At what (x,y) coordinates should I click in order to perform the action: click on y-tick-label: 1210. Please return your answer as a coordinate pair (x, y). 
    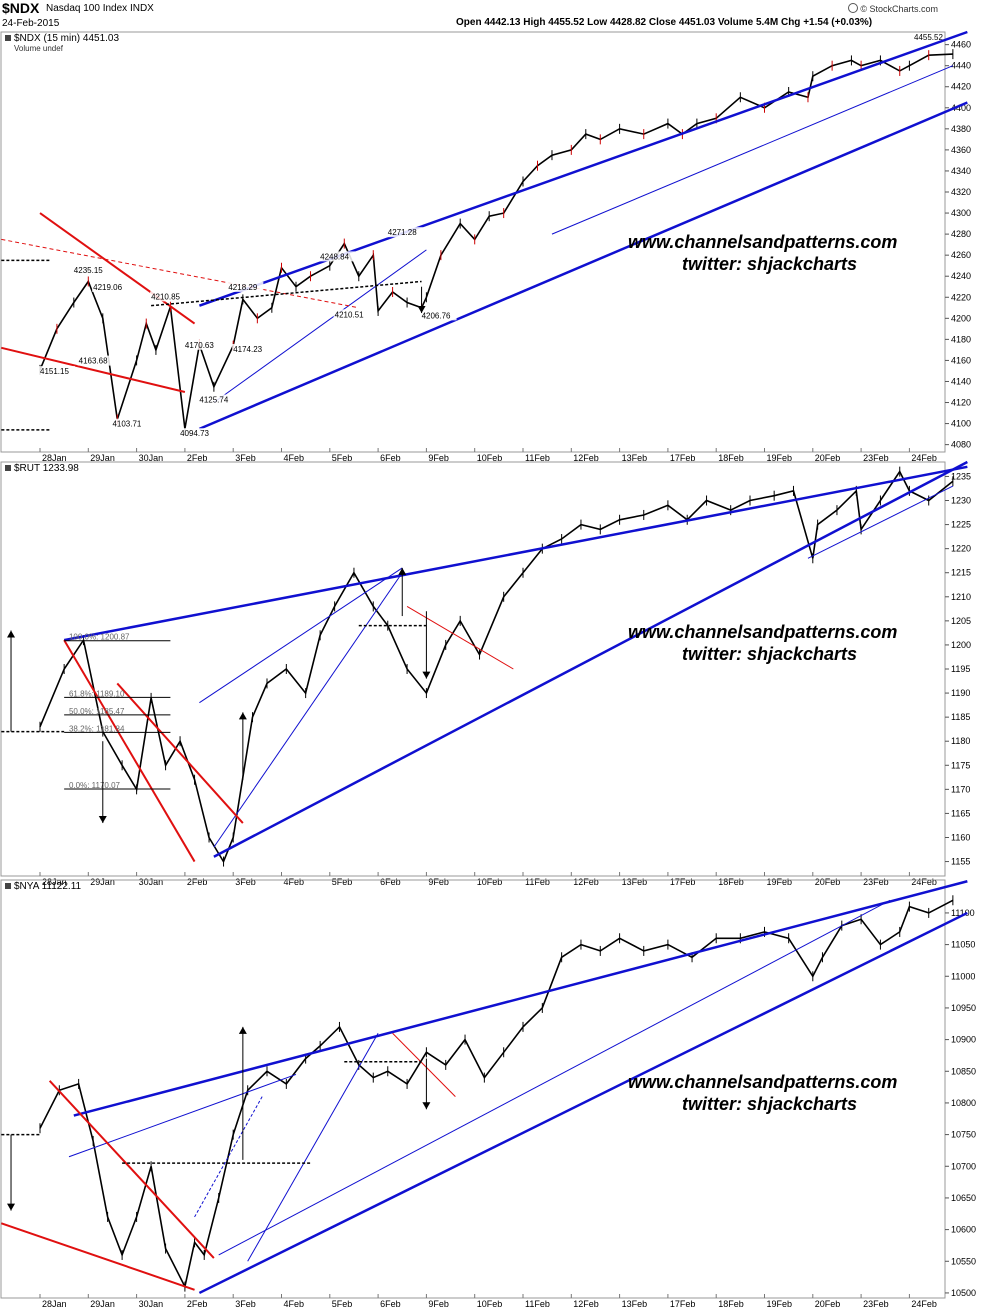
    Looking at the image, I should click on (961, 597).